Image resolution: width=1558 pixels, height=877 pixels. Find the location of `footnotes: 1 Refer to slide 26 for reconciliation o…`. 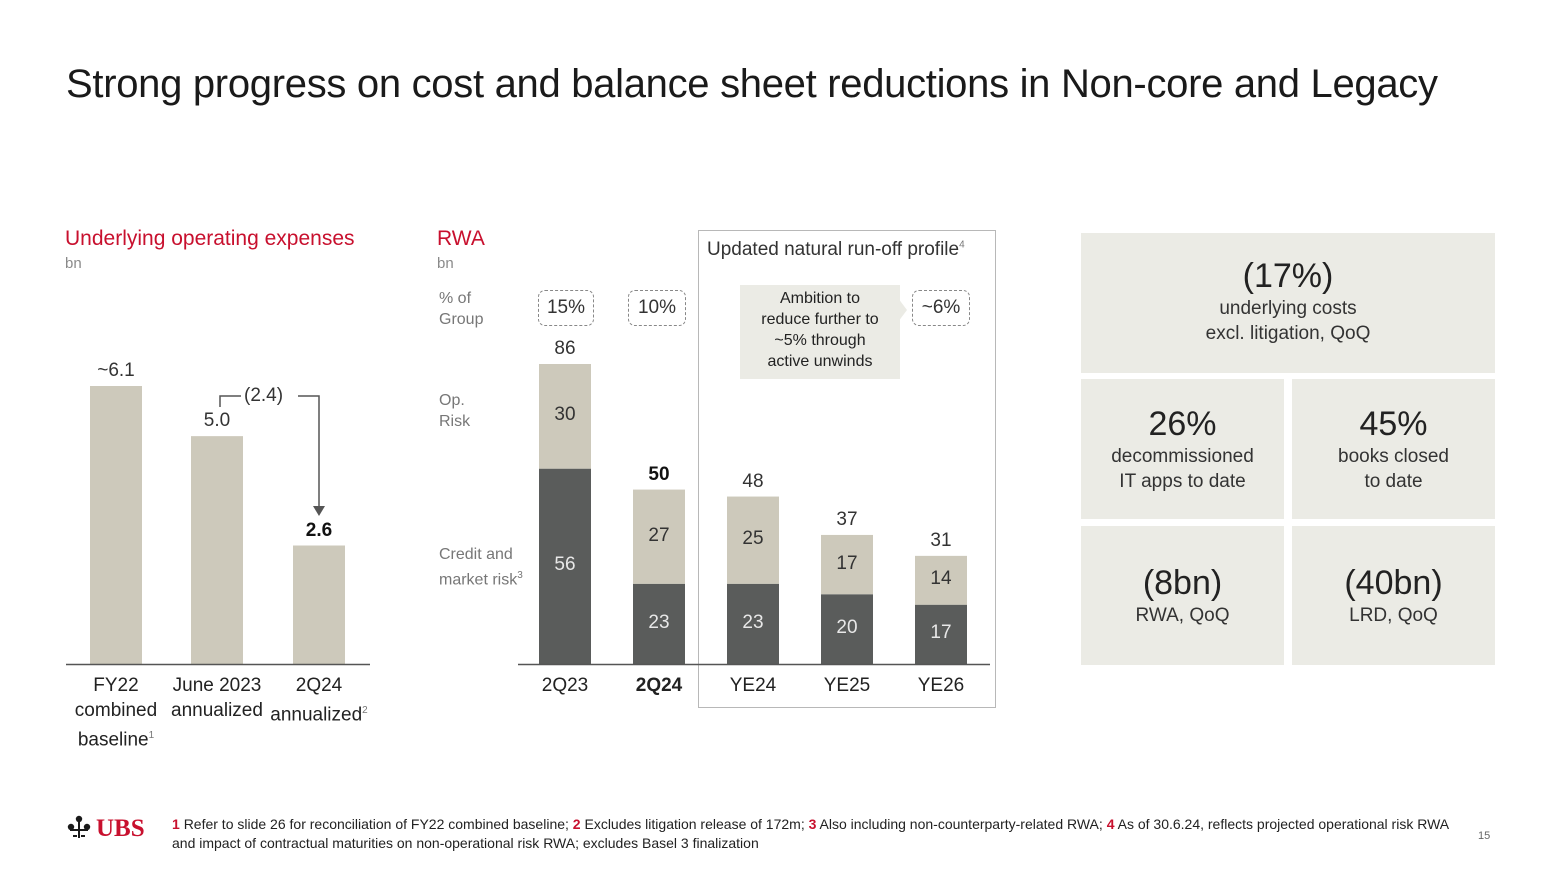

footnotes: 1 Refer to slide 26 for reconciliation o… is located at coordinates (817, 834).